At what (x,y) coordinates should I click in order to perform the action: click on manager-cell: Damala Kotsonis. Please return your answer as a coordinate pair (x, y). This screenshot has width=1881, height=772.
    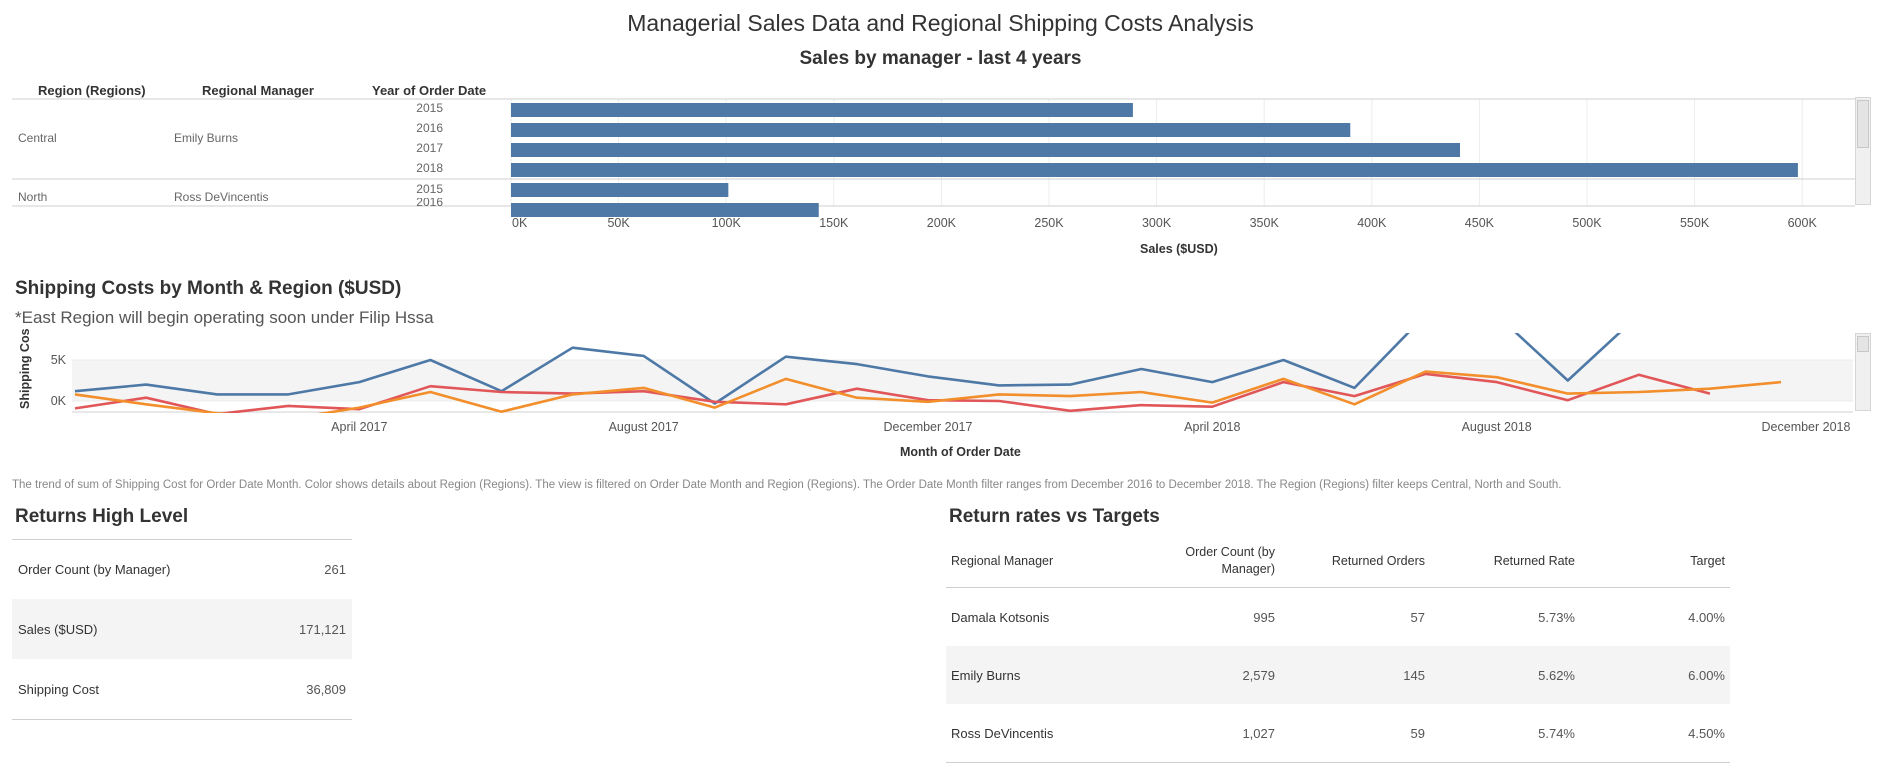
    Looking at the image, I should click on (1000, 617).